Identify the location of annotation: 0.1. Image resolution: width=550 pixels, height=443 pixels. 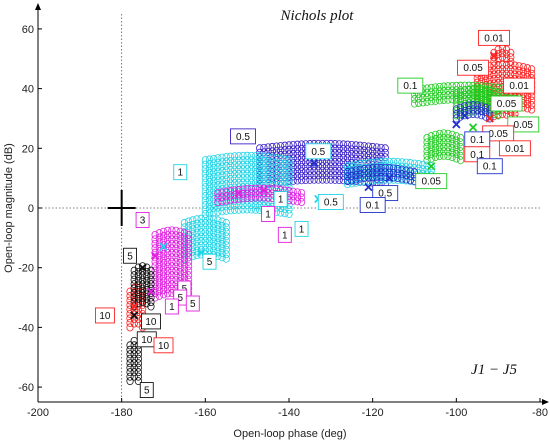
(410, 85).